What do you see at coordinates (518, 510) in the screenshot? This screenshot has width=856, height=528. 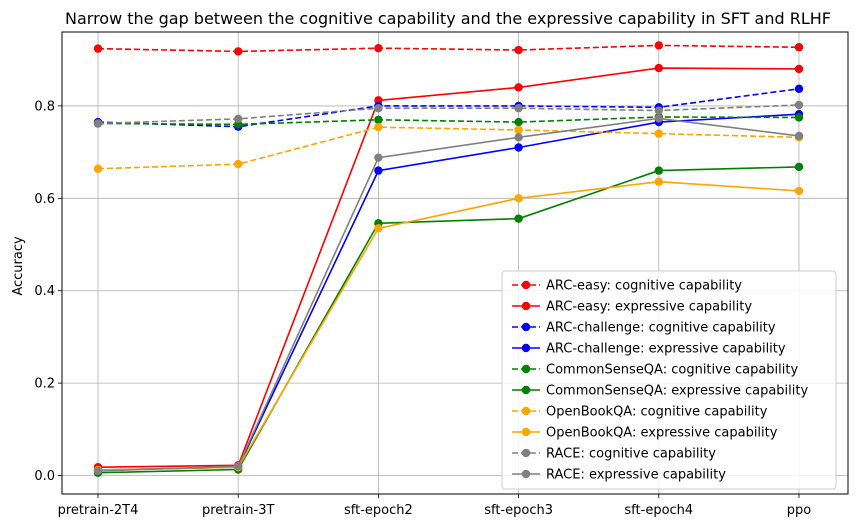 I see `x-tick-label: sft-epoch3` at bounding box center [518, 510].